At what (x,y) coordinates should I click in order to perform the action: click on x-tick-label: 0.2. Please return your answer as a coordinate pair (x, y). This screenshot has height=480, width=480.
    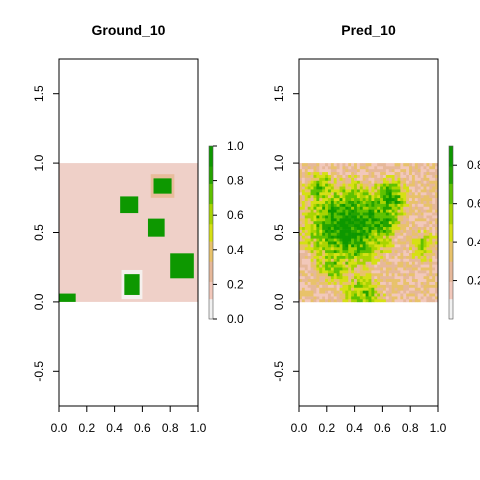
    Looking at the image, I should click on (86, 428).